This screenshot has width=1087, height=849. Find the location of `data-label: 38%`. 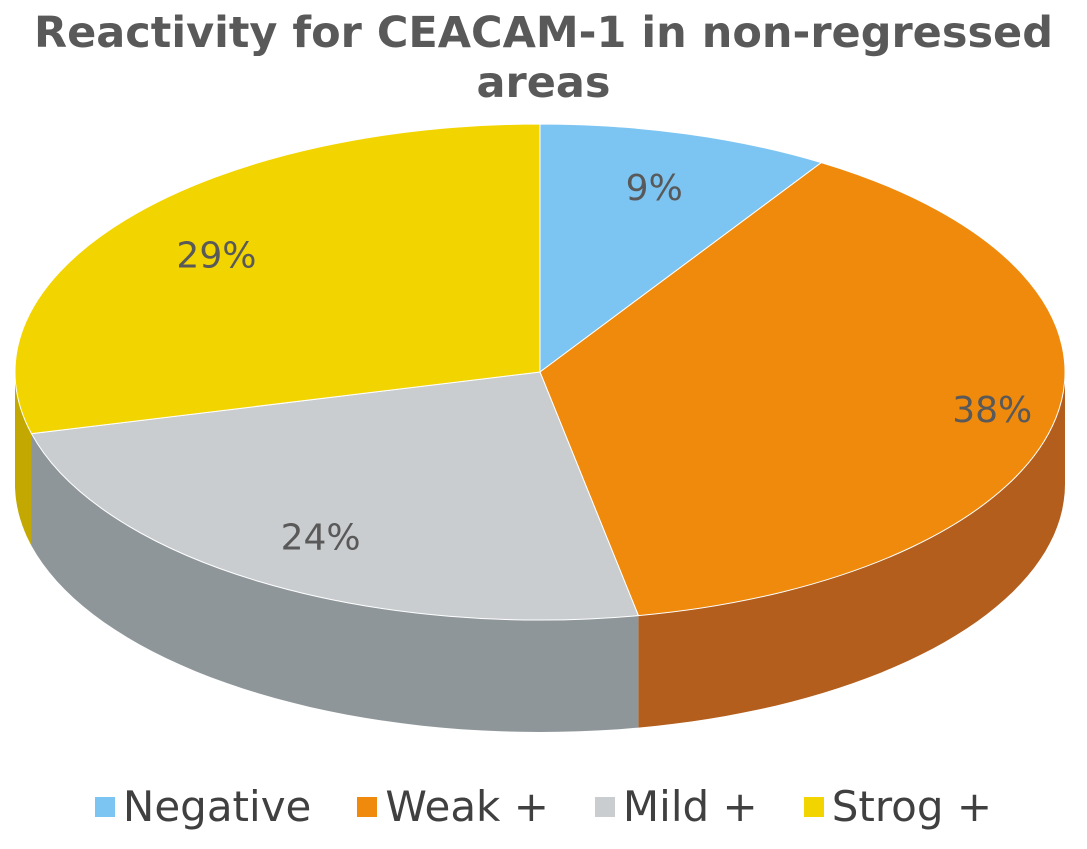

data-label: 38% is located at coordinates (992, 410).